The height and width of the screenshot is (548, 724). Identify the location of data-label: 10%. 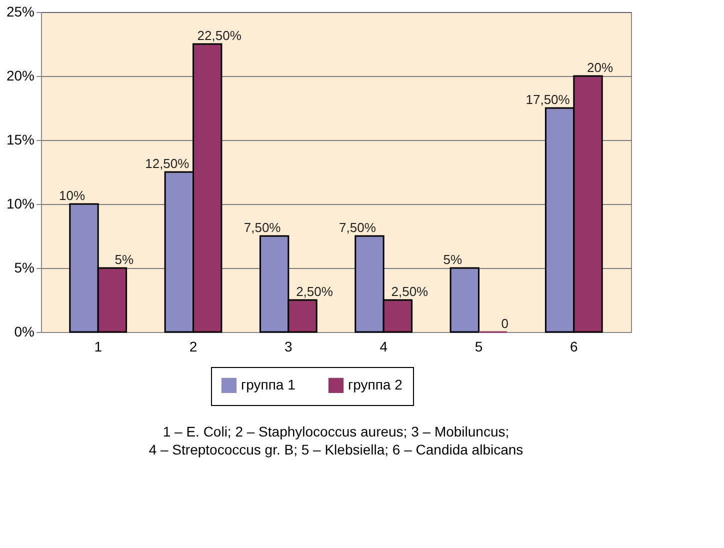
(72, 195).